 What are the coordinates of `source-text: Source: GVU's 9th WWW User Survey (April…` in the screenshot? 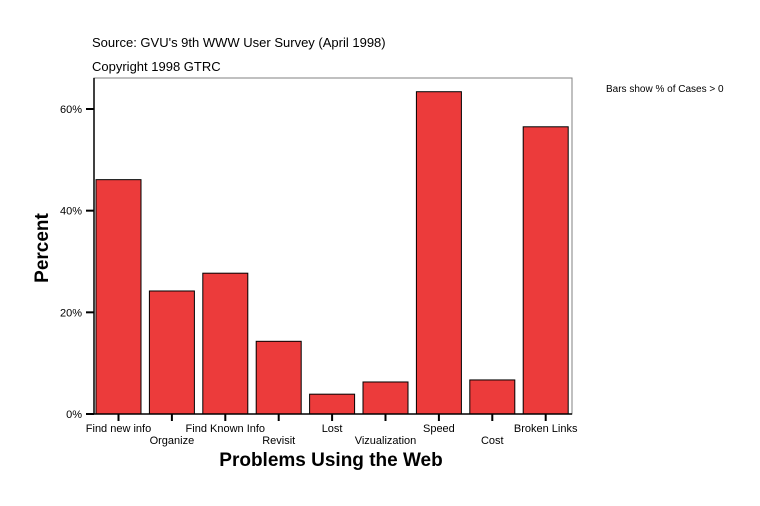 It's located at (239, 42).